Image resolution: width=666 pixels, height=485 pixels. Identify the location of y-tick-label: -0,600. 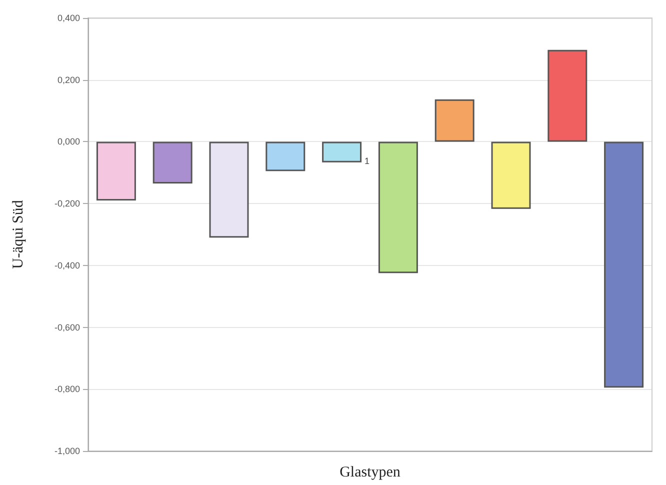
(67, 327).